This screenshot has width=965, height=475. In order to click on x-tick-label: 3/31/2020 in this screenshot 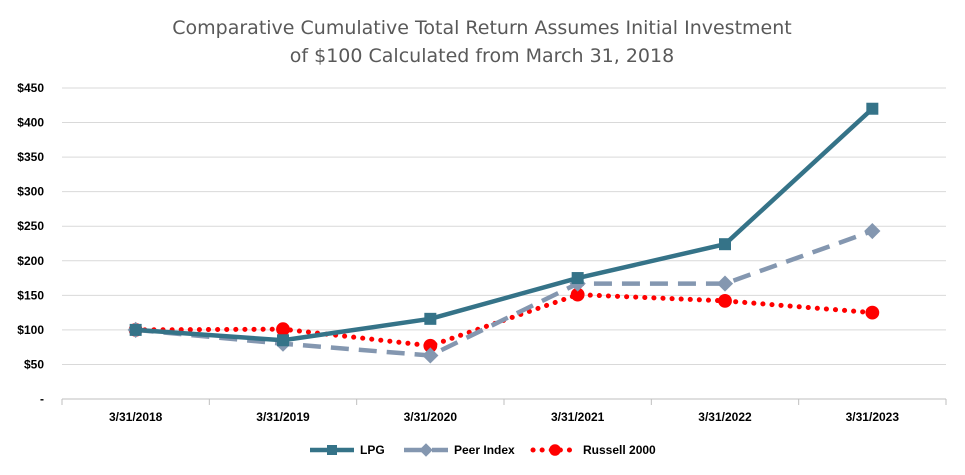, I will do `click(431, 417)`.